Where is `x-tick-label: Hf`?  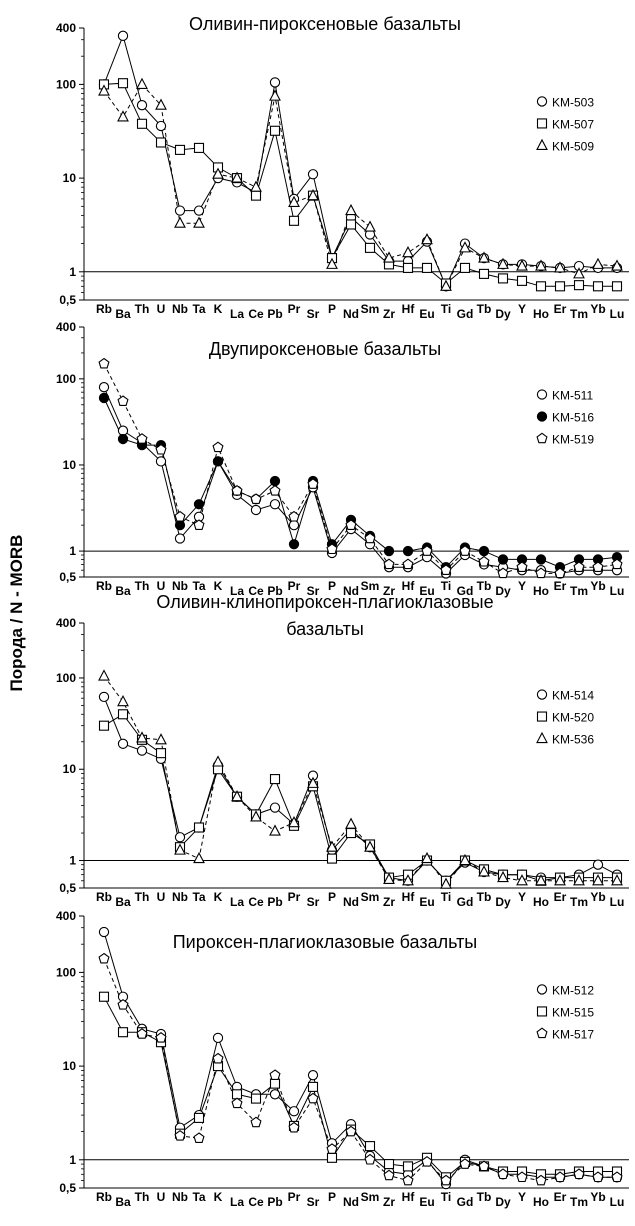 x-tick-label: Hf is located at coordinates (409, 309).